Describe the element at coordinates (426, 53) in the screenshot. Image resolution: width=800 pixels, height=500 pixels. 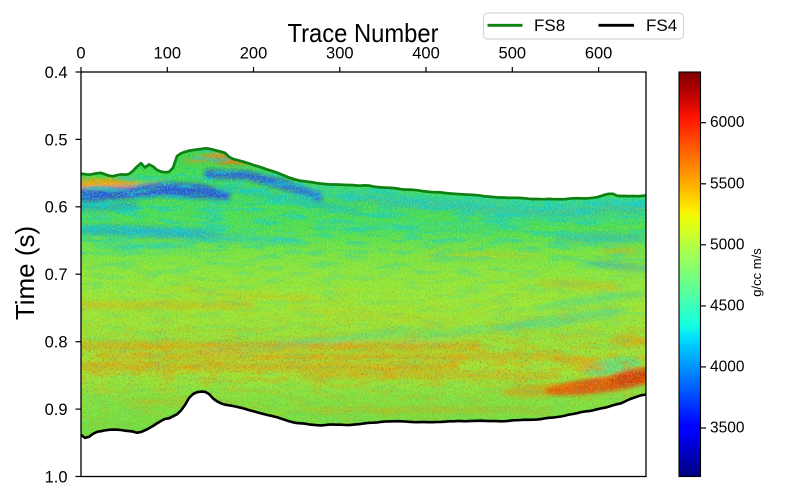
I see `svg-text: 400` at that location.